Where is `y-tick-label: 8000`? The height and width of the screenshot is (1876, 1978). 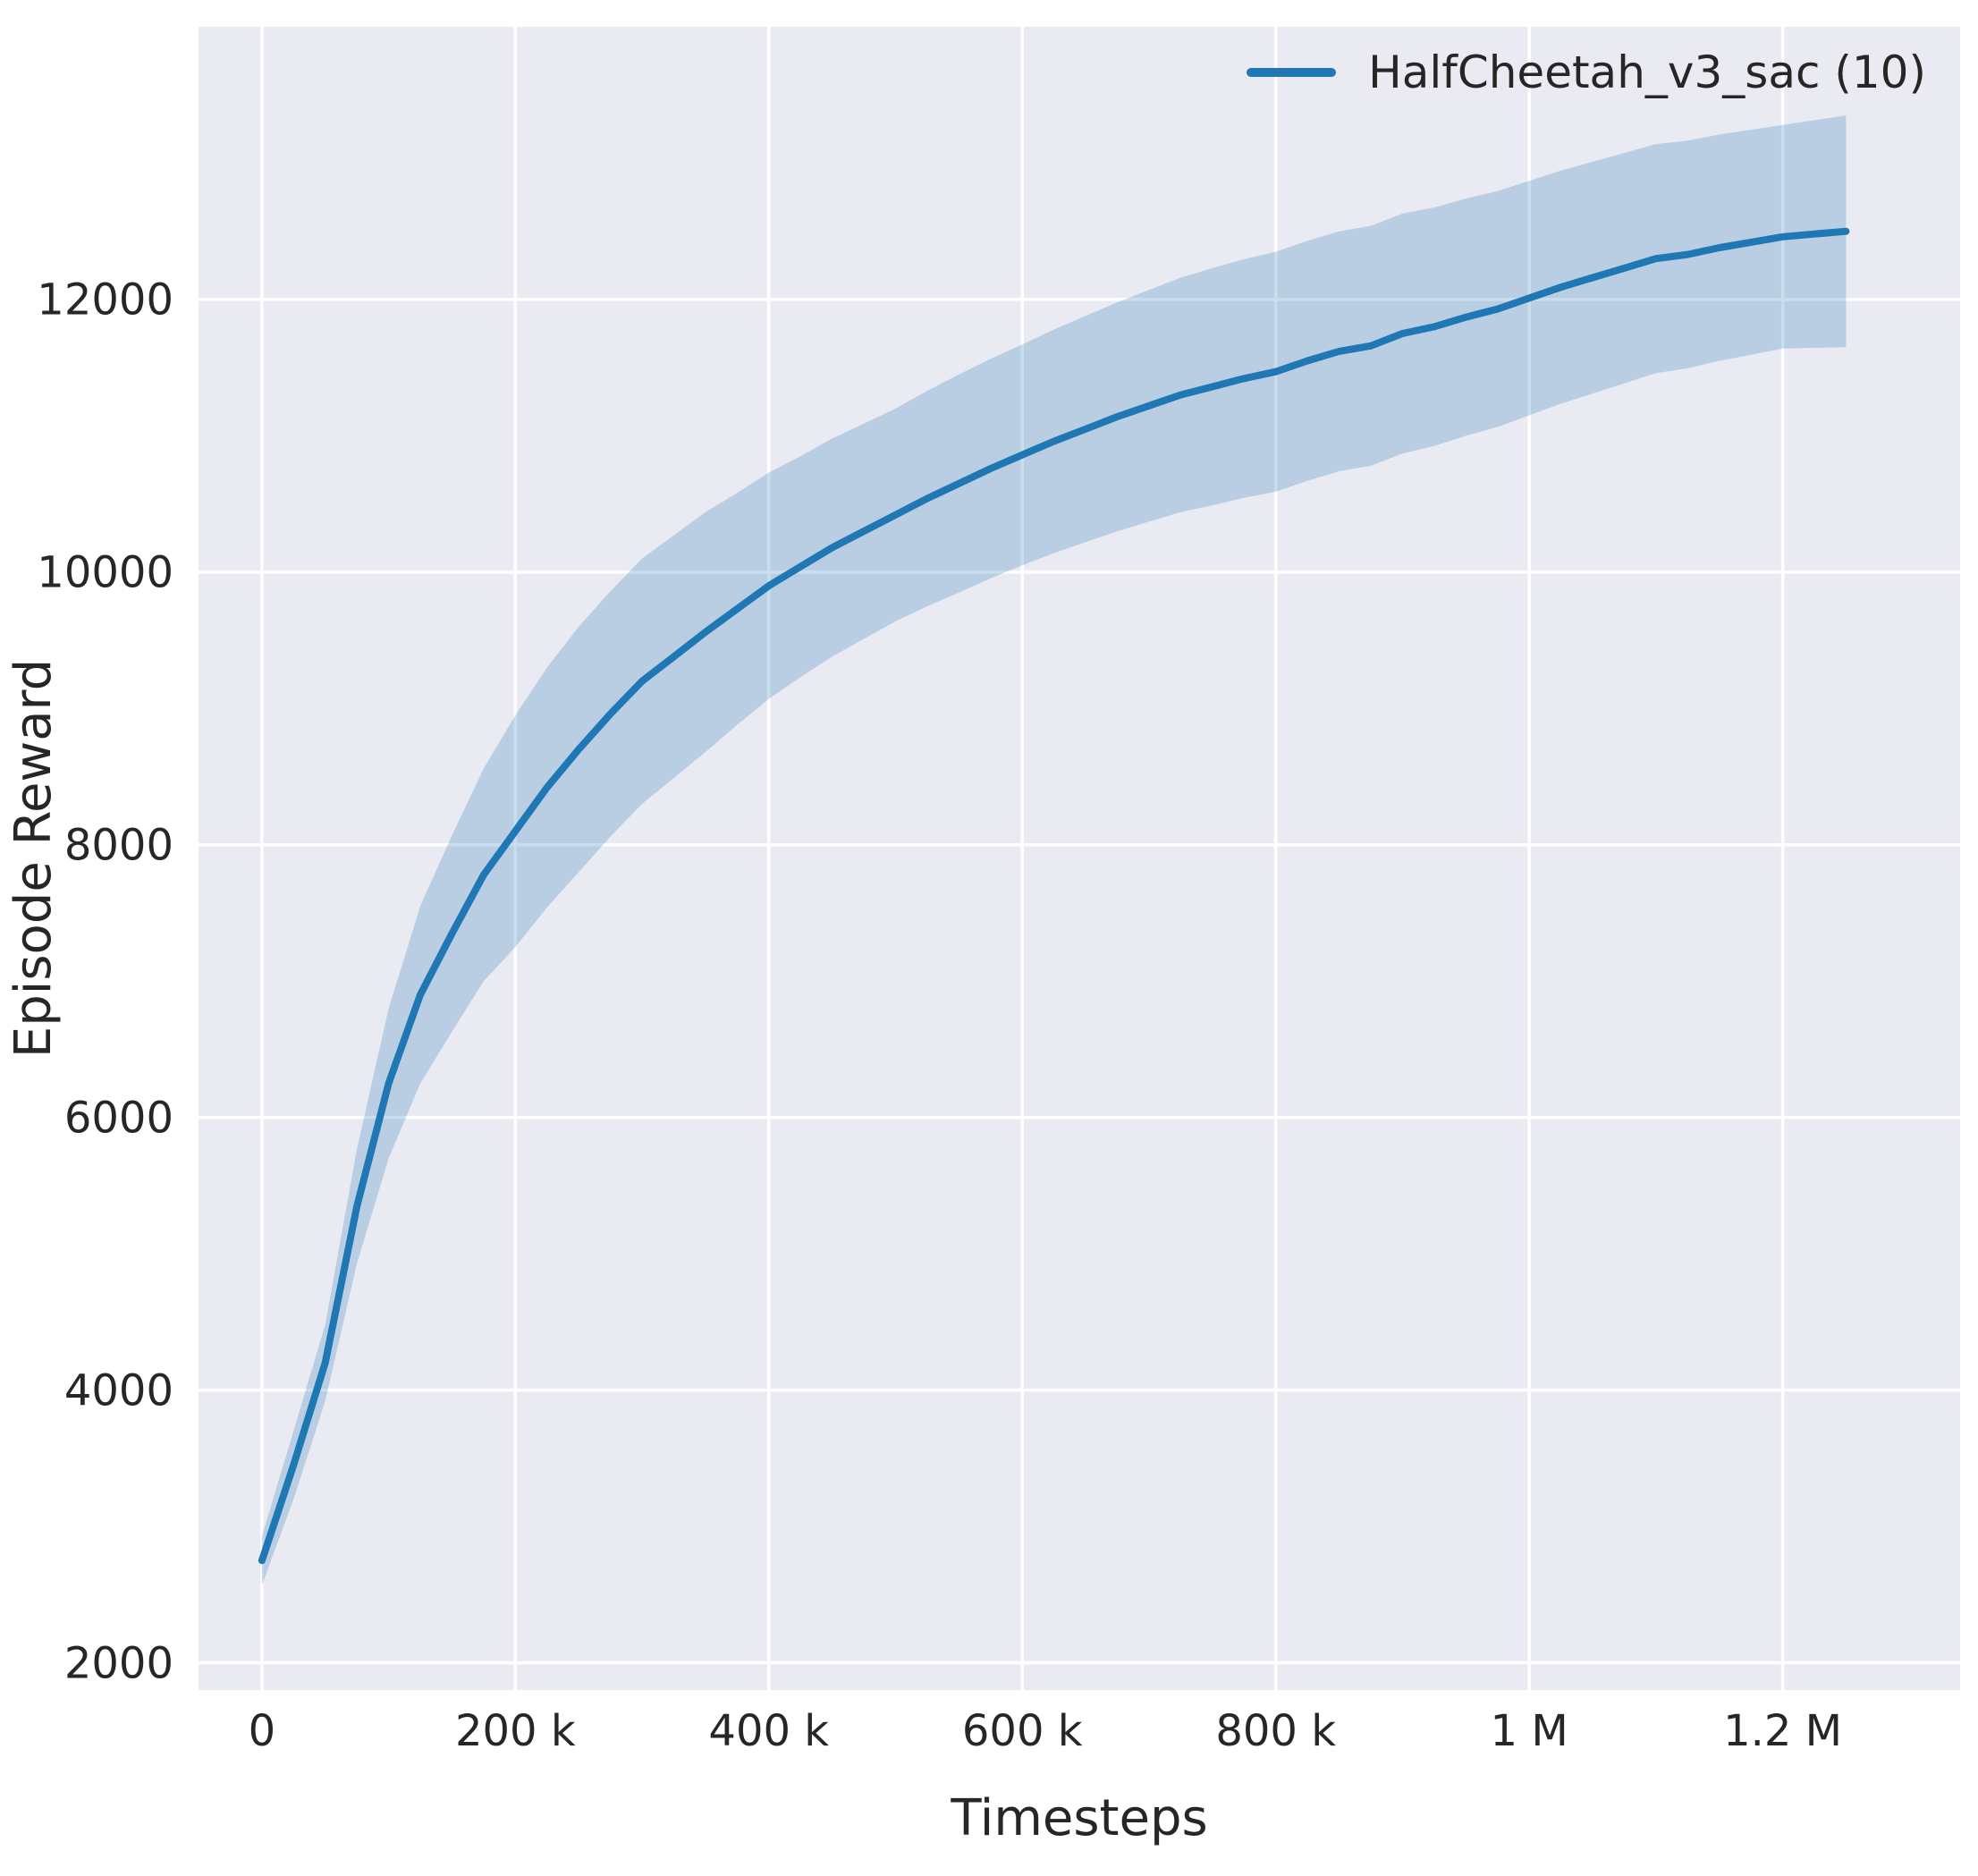 y-tick-label: 8000 is located at coordinates (118, 846).